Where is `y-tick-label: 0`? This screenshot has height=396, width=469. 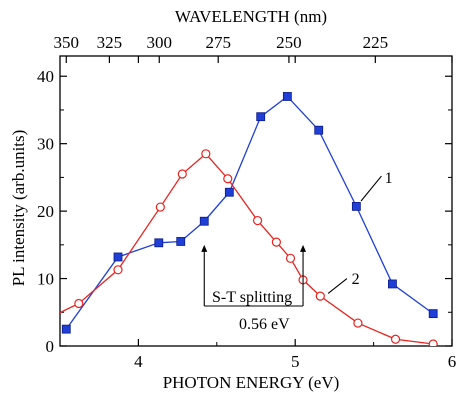
y-tick-label: 0 is located at coordinates (50, 346).